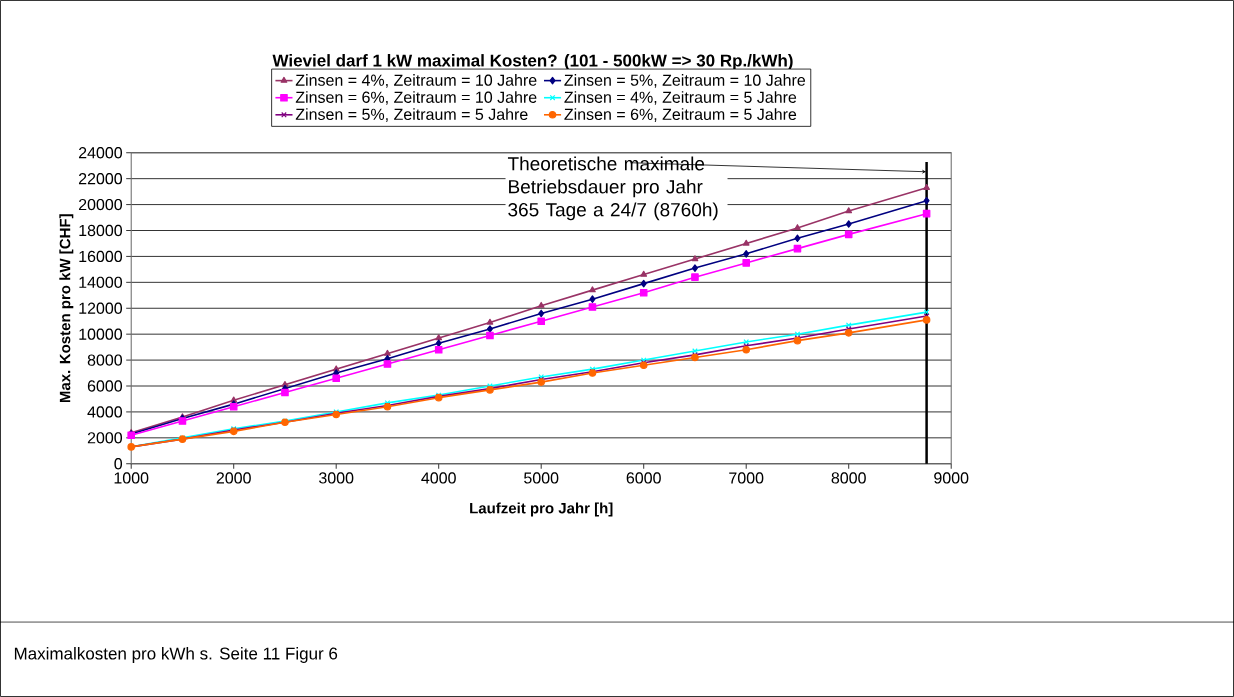 The width and height of the screenshot is (1234, 697). I want to click on x-tick-label: 6000, so click(643, 478).